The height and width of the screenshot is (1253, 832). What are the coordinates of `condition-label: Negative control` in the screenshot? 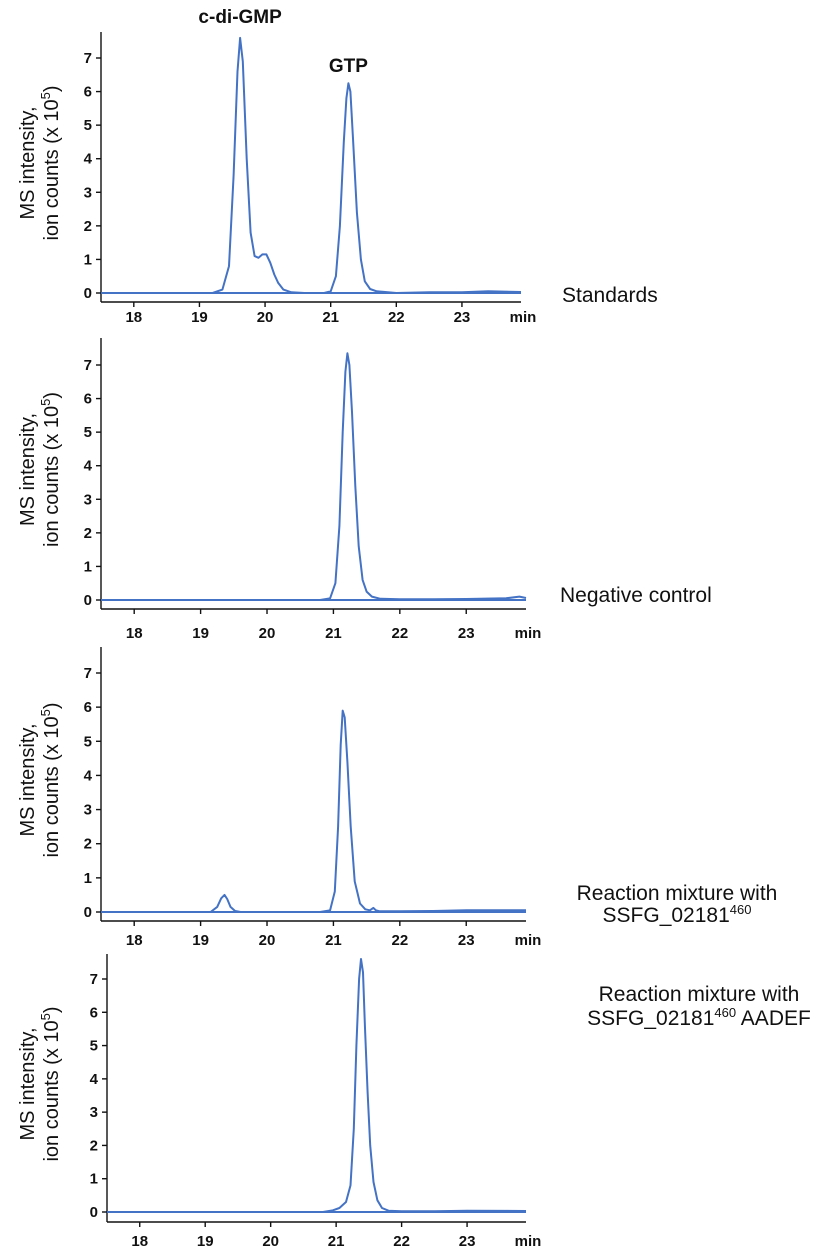 It's located at (636, 595).